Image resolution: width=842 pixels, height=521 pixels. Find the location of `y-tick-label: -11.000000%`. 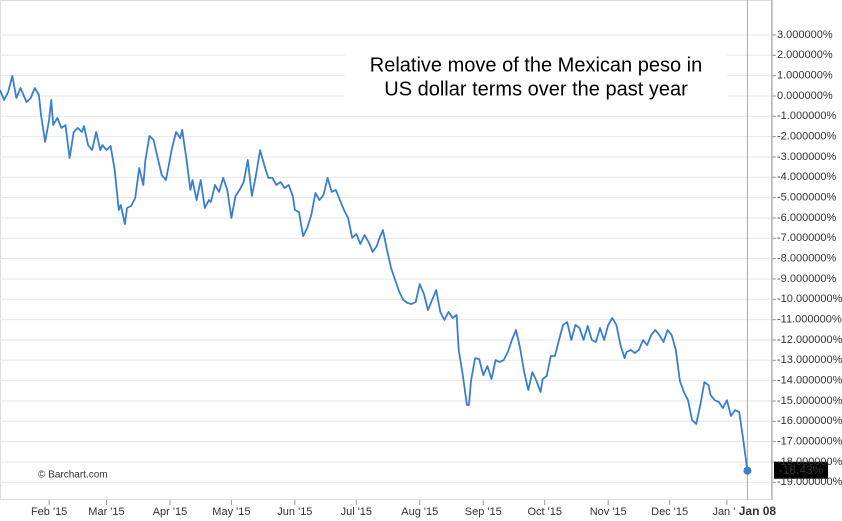

y-tick-label: -11.000000% is located at coordinates (809, 320).